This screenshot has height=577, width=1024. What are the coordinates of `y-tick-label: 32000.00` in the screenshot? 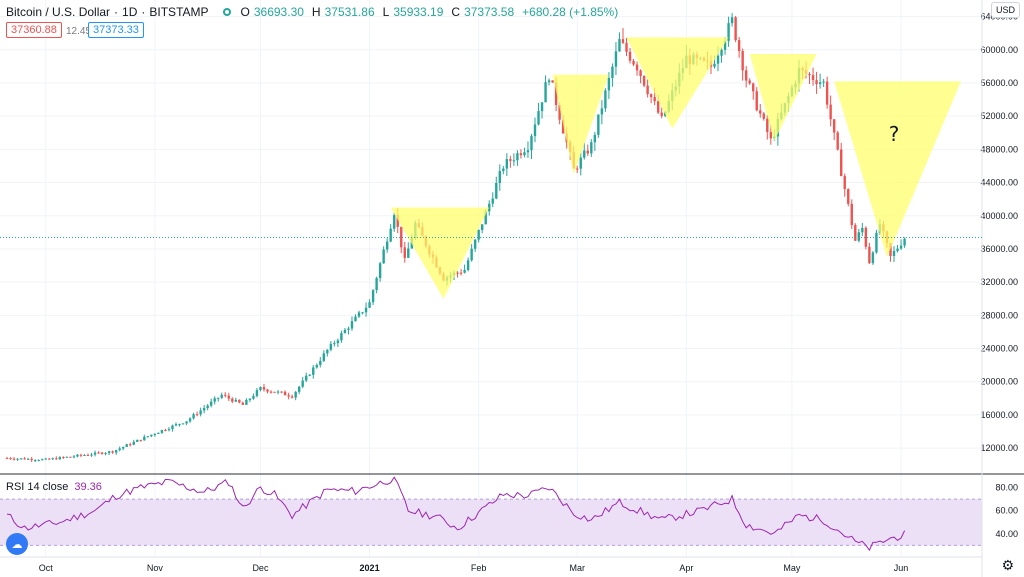 It's located at (999, 282).